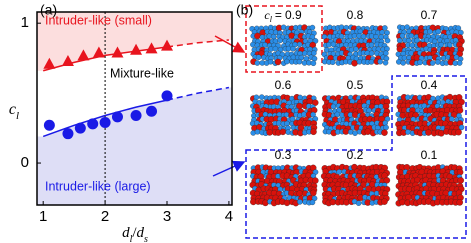  I want to click on fraction-label: cl = 0.9, so click(283, 16).